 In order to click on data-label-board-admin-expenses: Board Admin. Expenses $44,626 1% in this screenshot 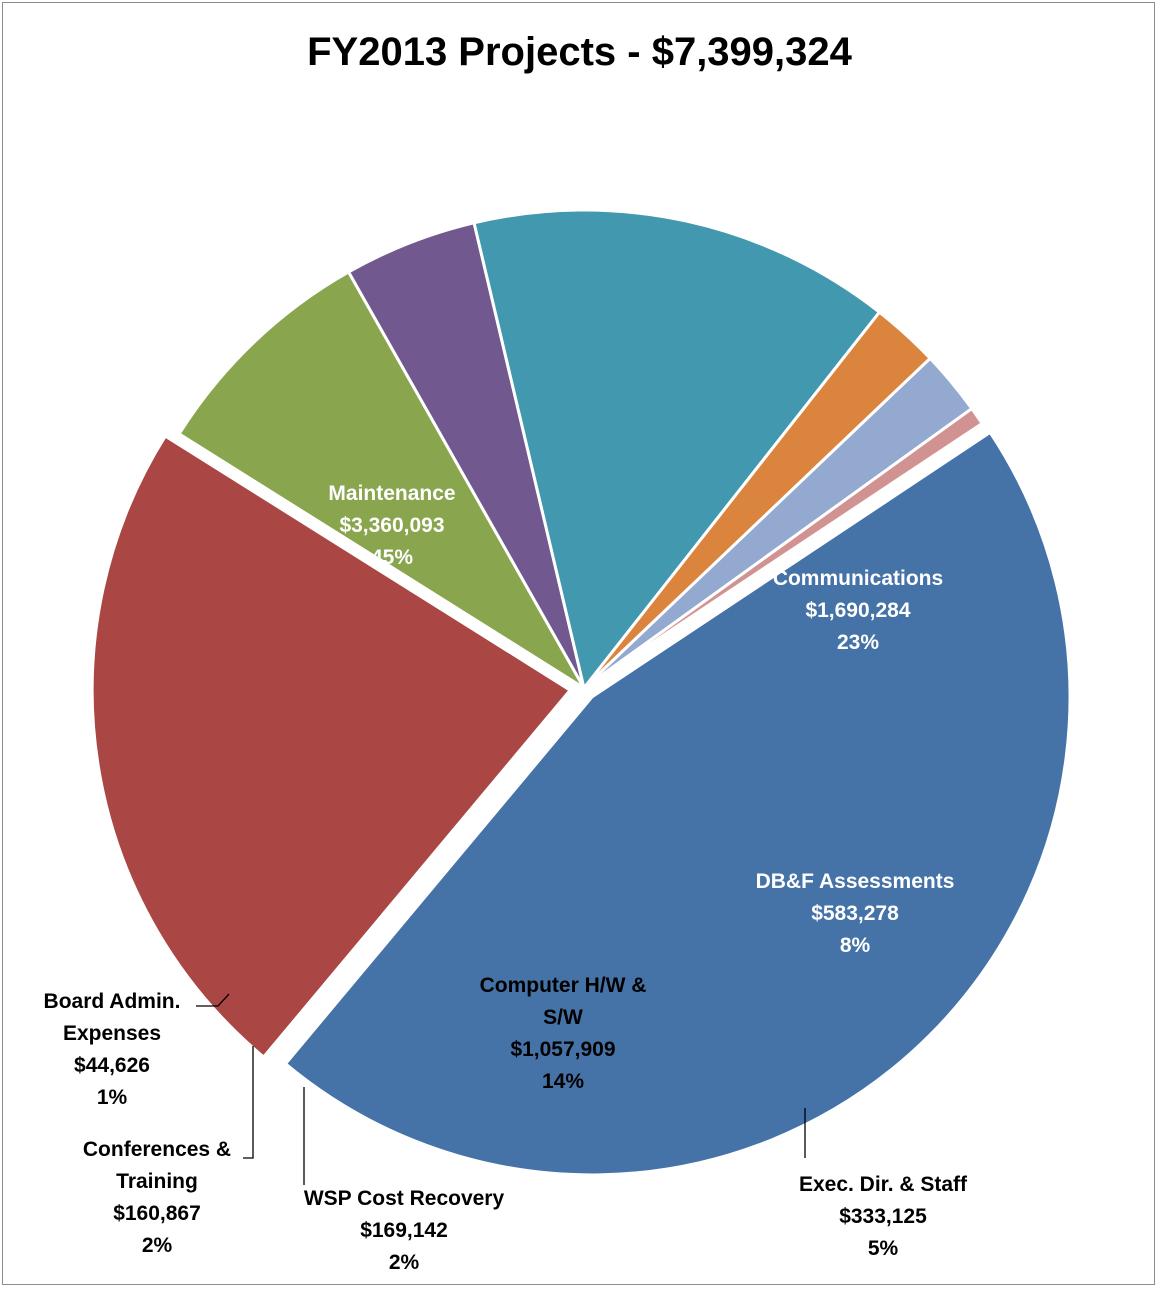, I will do `click(112, 1049)`.